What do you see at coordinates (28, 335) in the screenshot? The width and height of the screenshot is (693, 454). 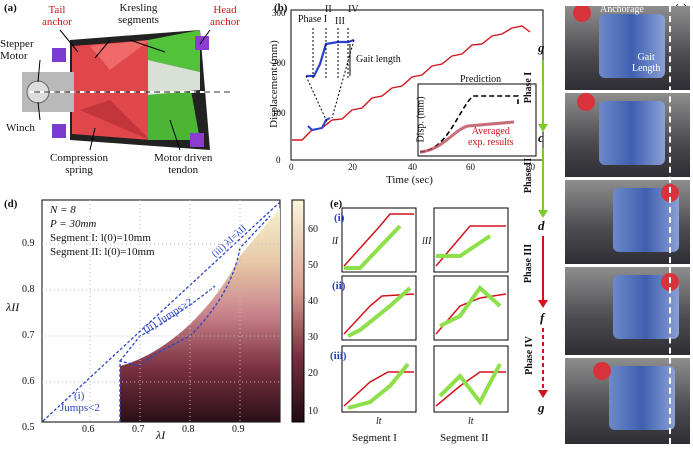 I see `ytick-d2: 0.7` at bounding box center [28, 335].